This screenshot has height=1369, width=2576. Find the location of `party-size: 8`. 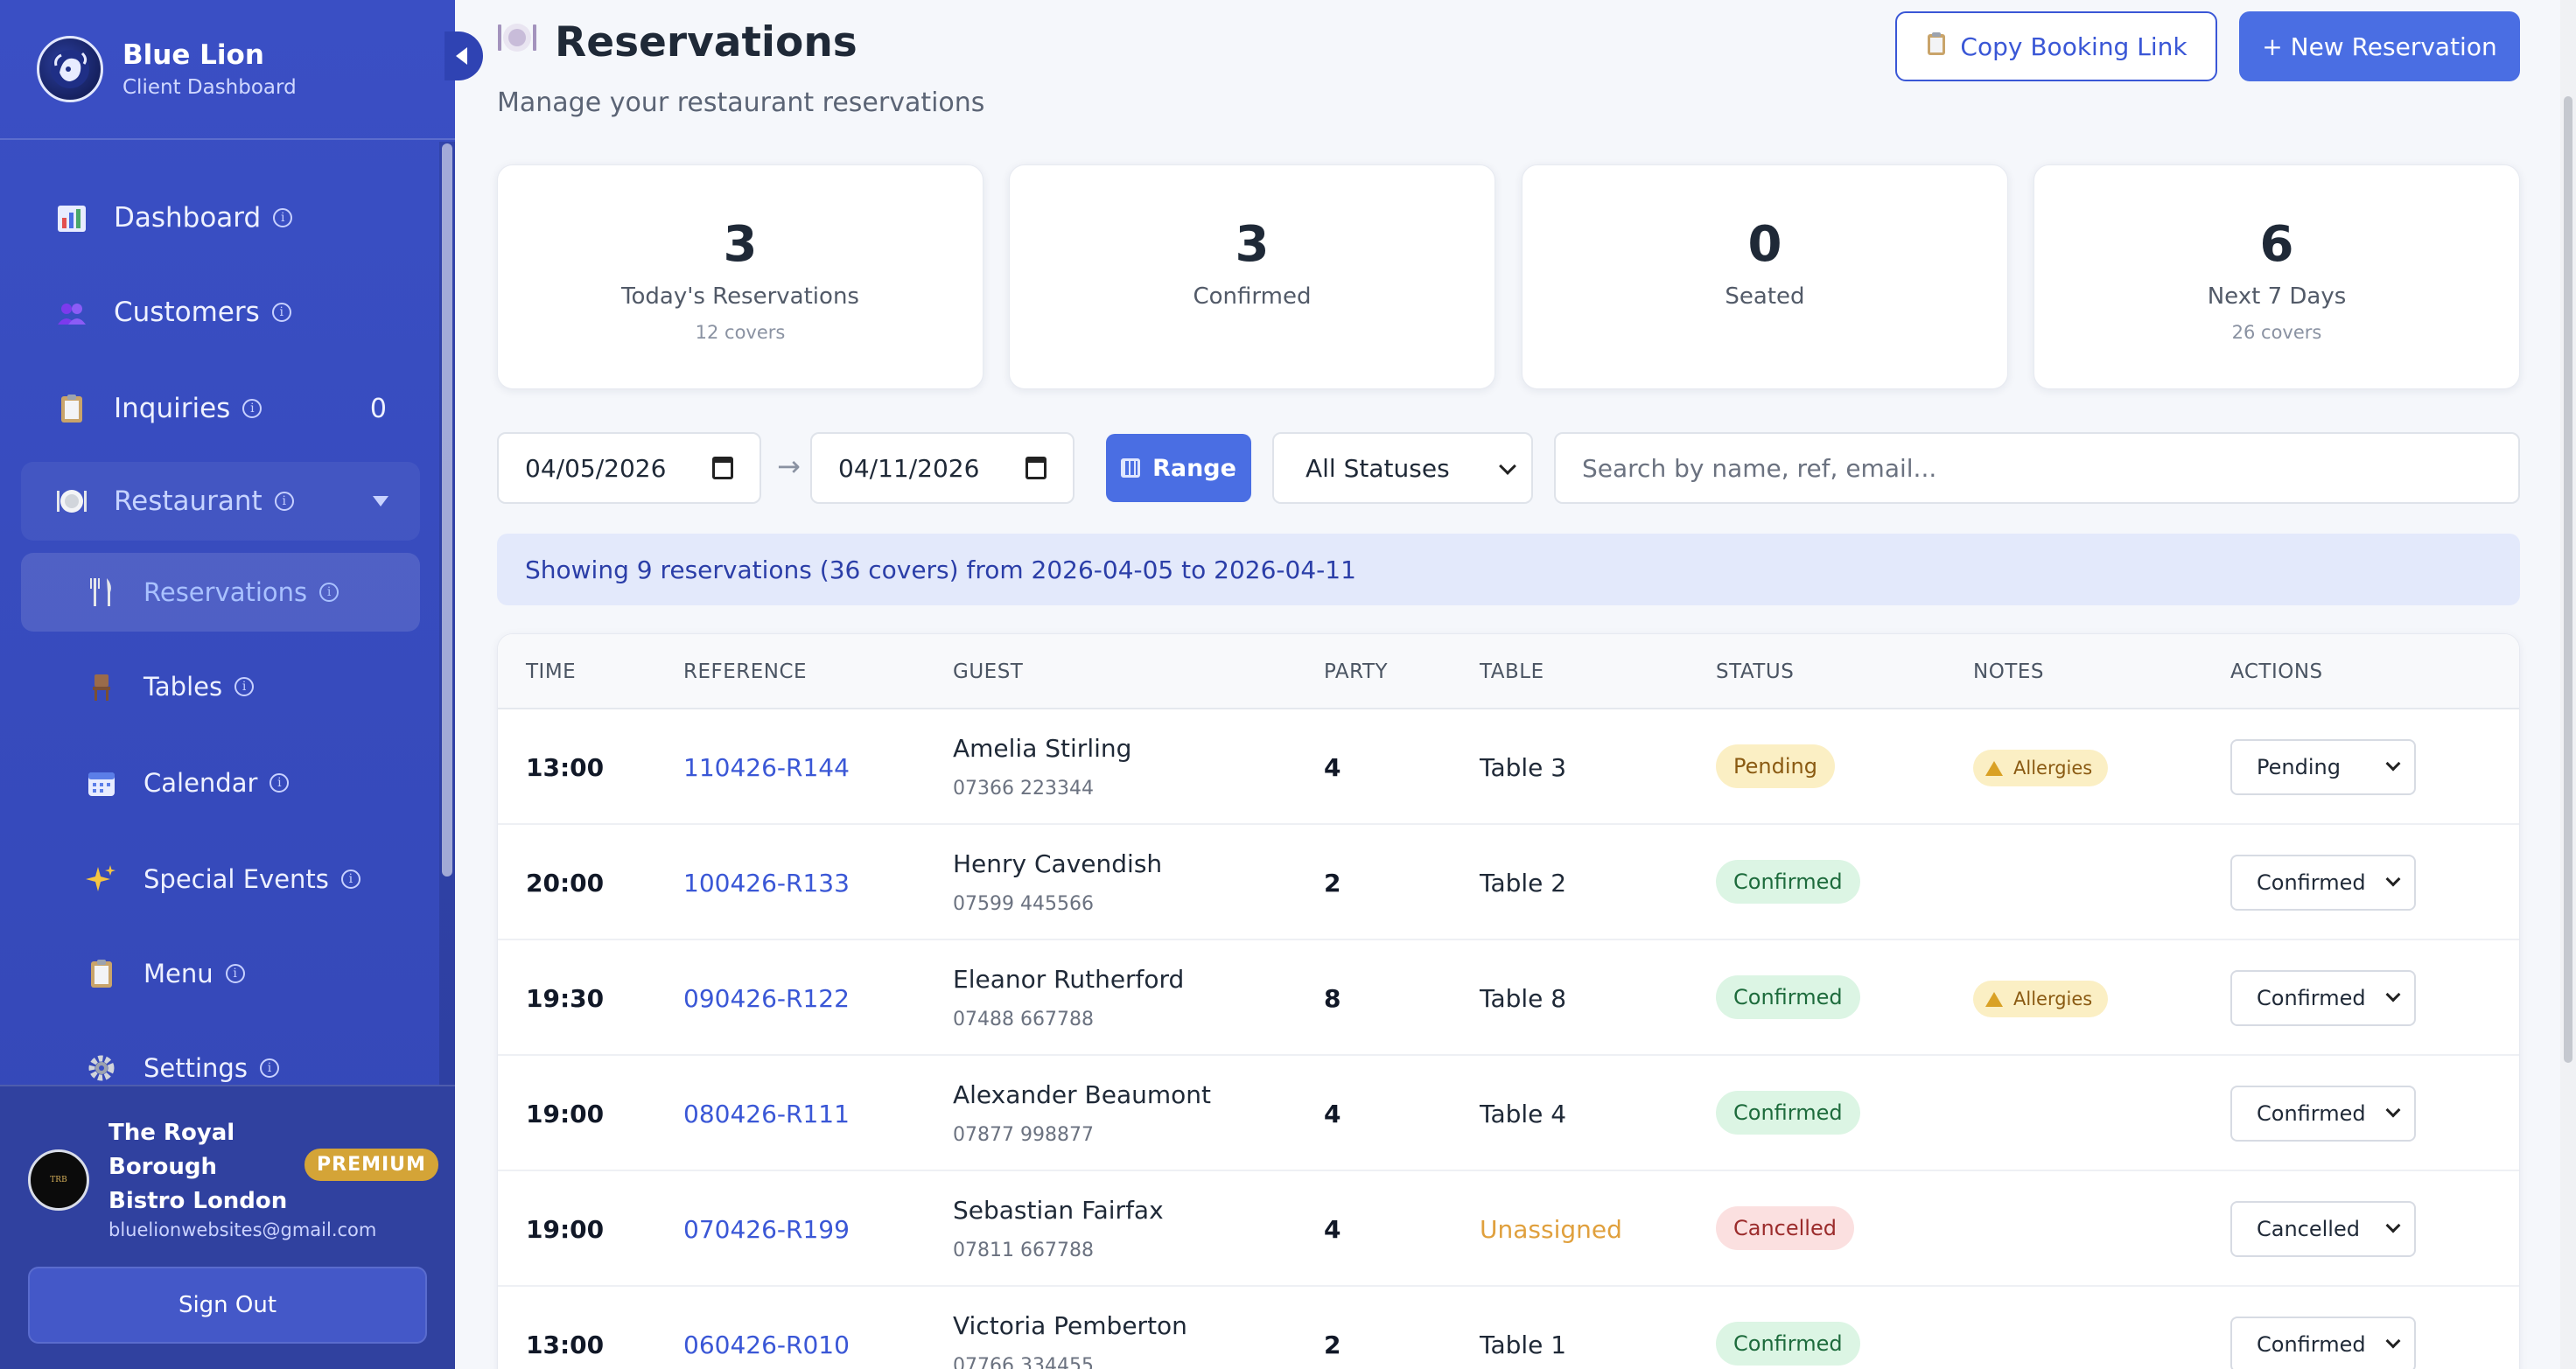

party-size: 8 is located at coordinates (1332, 998).